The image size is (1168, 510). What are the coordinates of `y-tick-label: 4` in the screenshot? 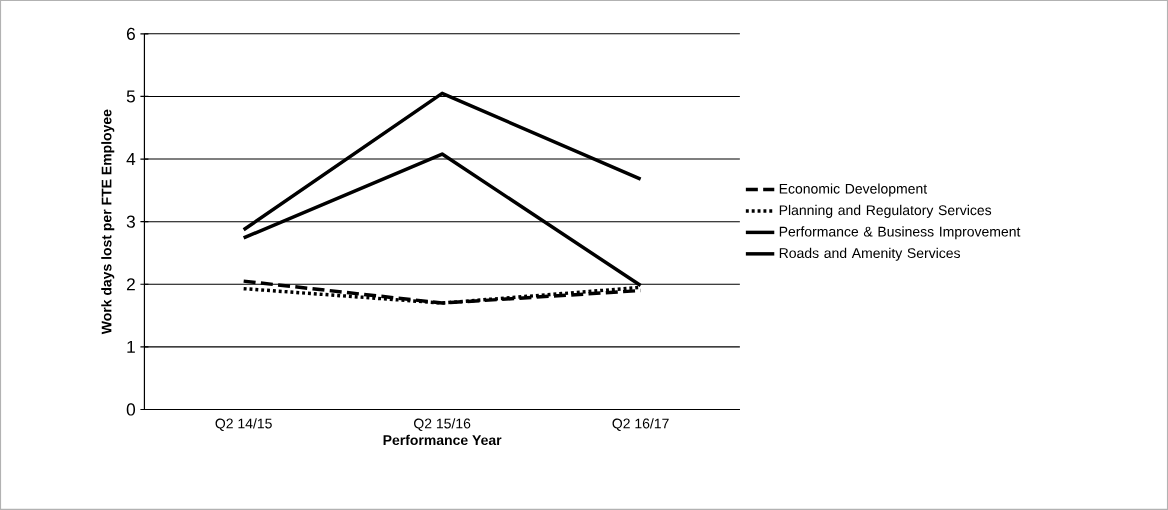 It's located at (131, 159).